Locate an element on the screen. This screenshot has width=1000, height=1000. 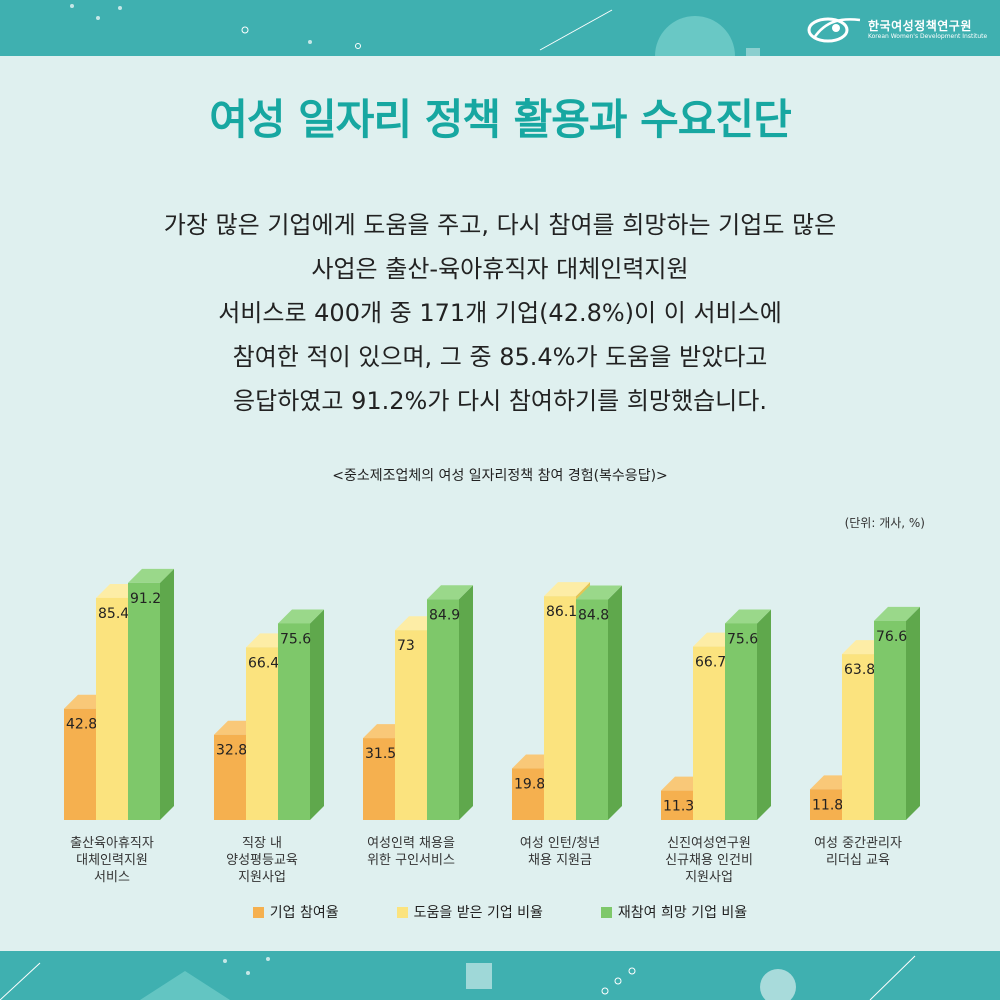
data-label: 63.8 is located at coordinates (859, 670).